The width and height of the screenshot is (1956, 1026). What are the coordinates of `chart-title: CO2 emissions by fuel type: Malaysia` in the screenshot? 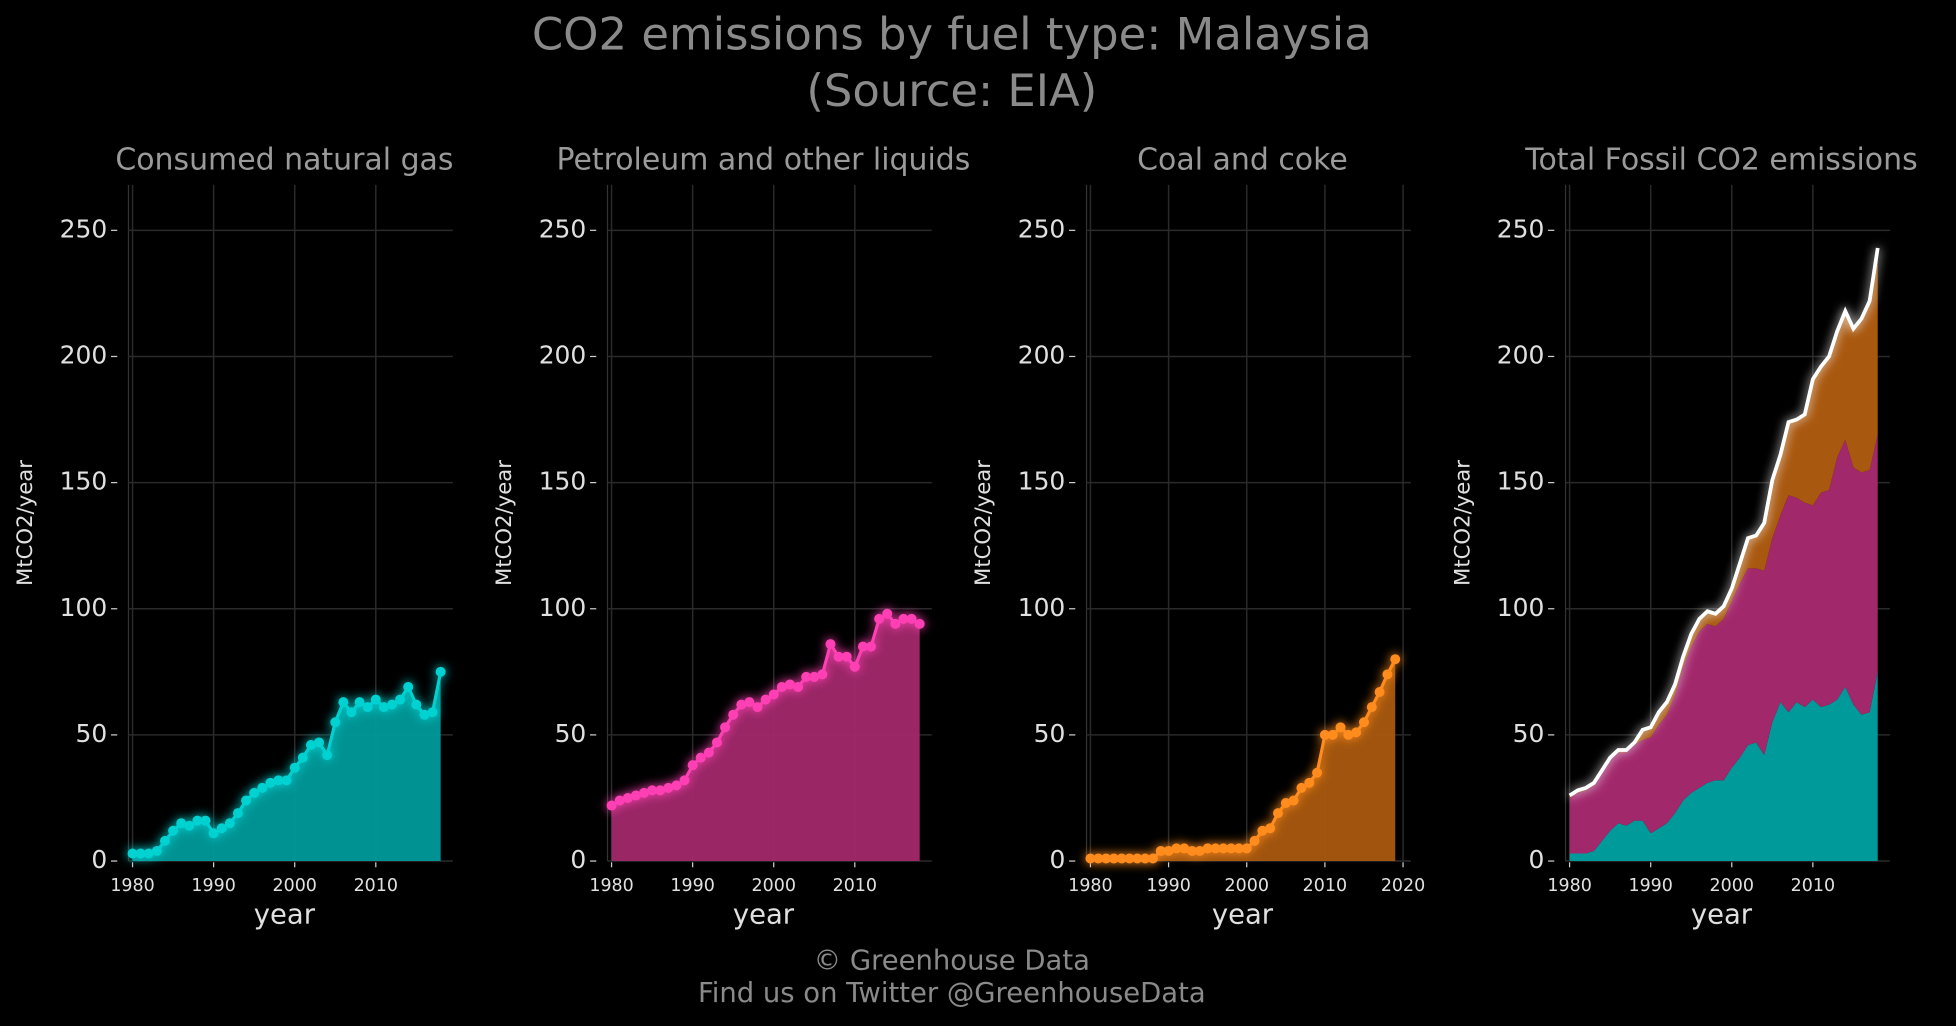 It's located at (952, 34).